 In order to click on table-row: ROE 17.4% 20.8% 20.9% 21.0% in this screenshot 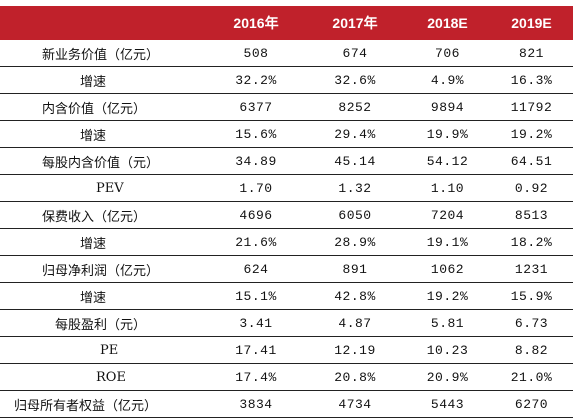, I will do `click(286, 377)`.